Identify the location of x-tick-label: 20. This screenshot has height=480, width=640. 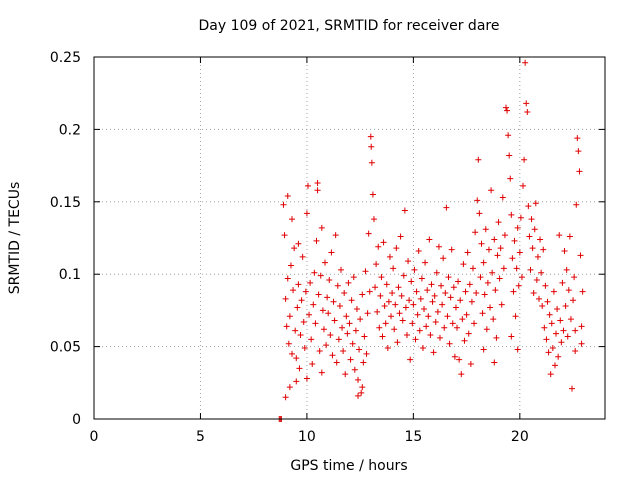
(520, 437).